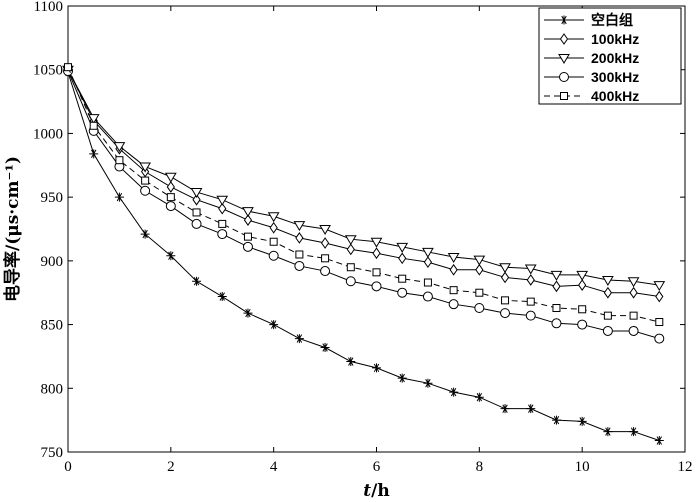 The width and height of the screenshot is (700, 502). I want to click on x-tick-label: 8, so click(480, 467).